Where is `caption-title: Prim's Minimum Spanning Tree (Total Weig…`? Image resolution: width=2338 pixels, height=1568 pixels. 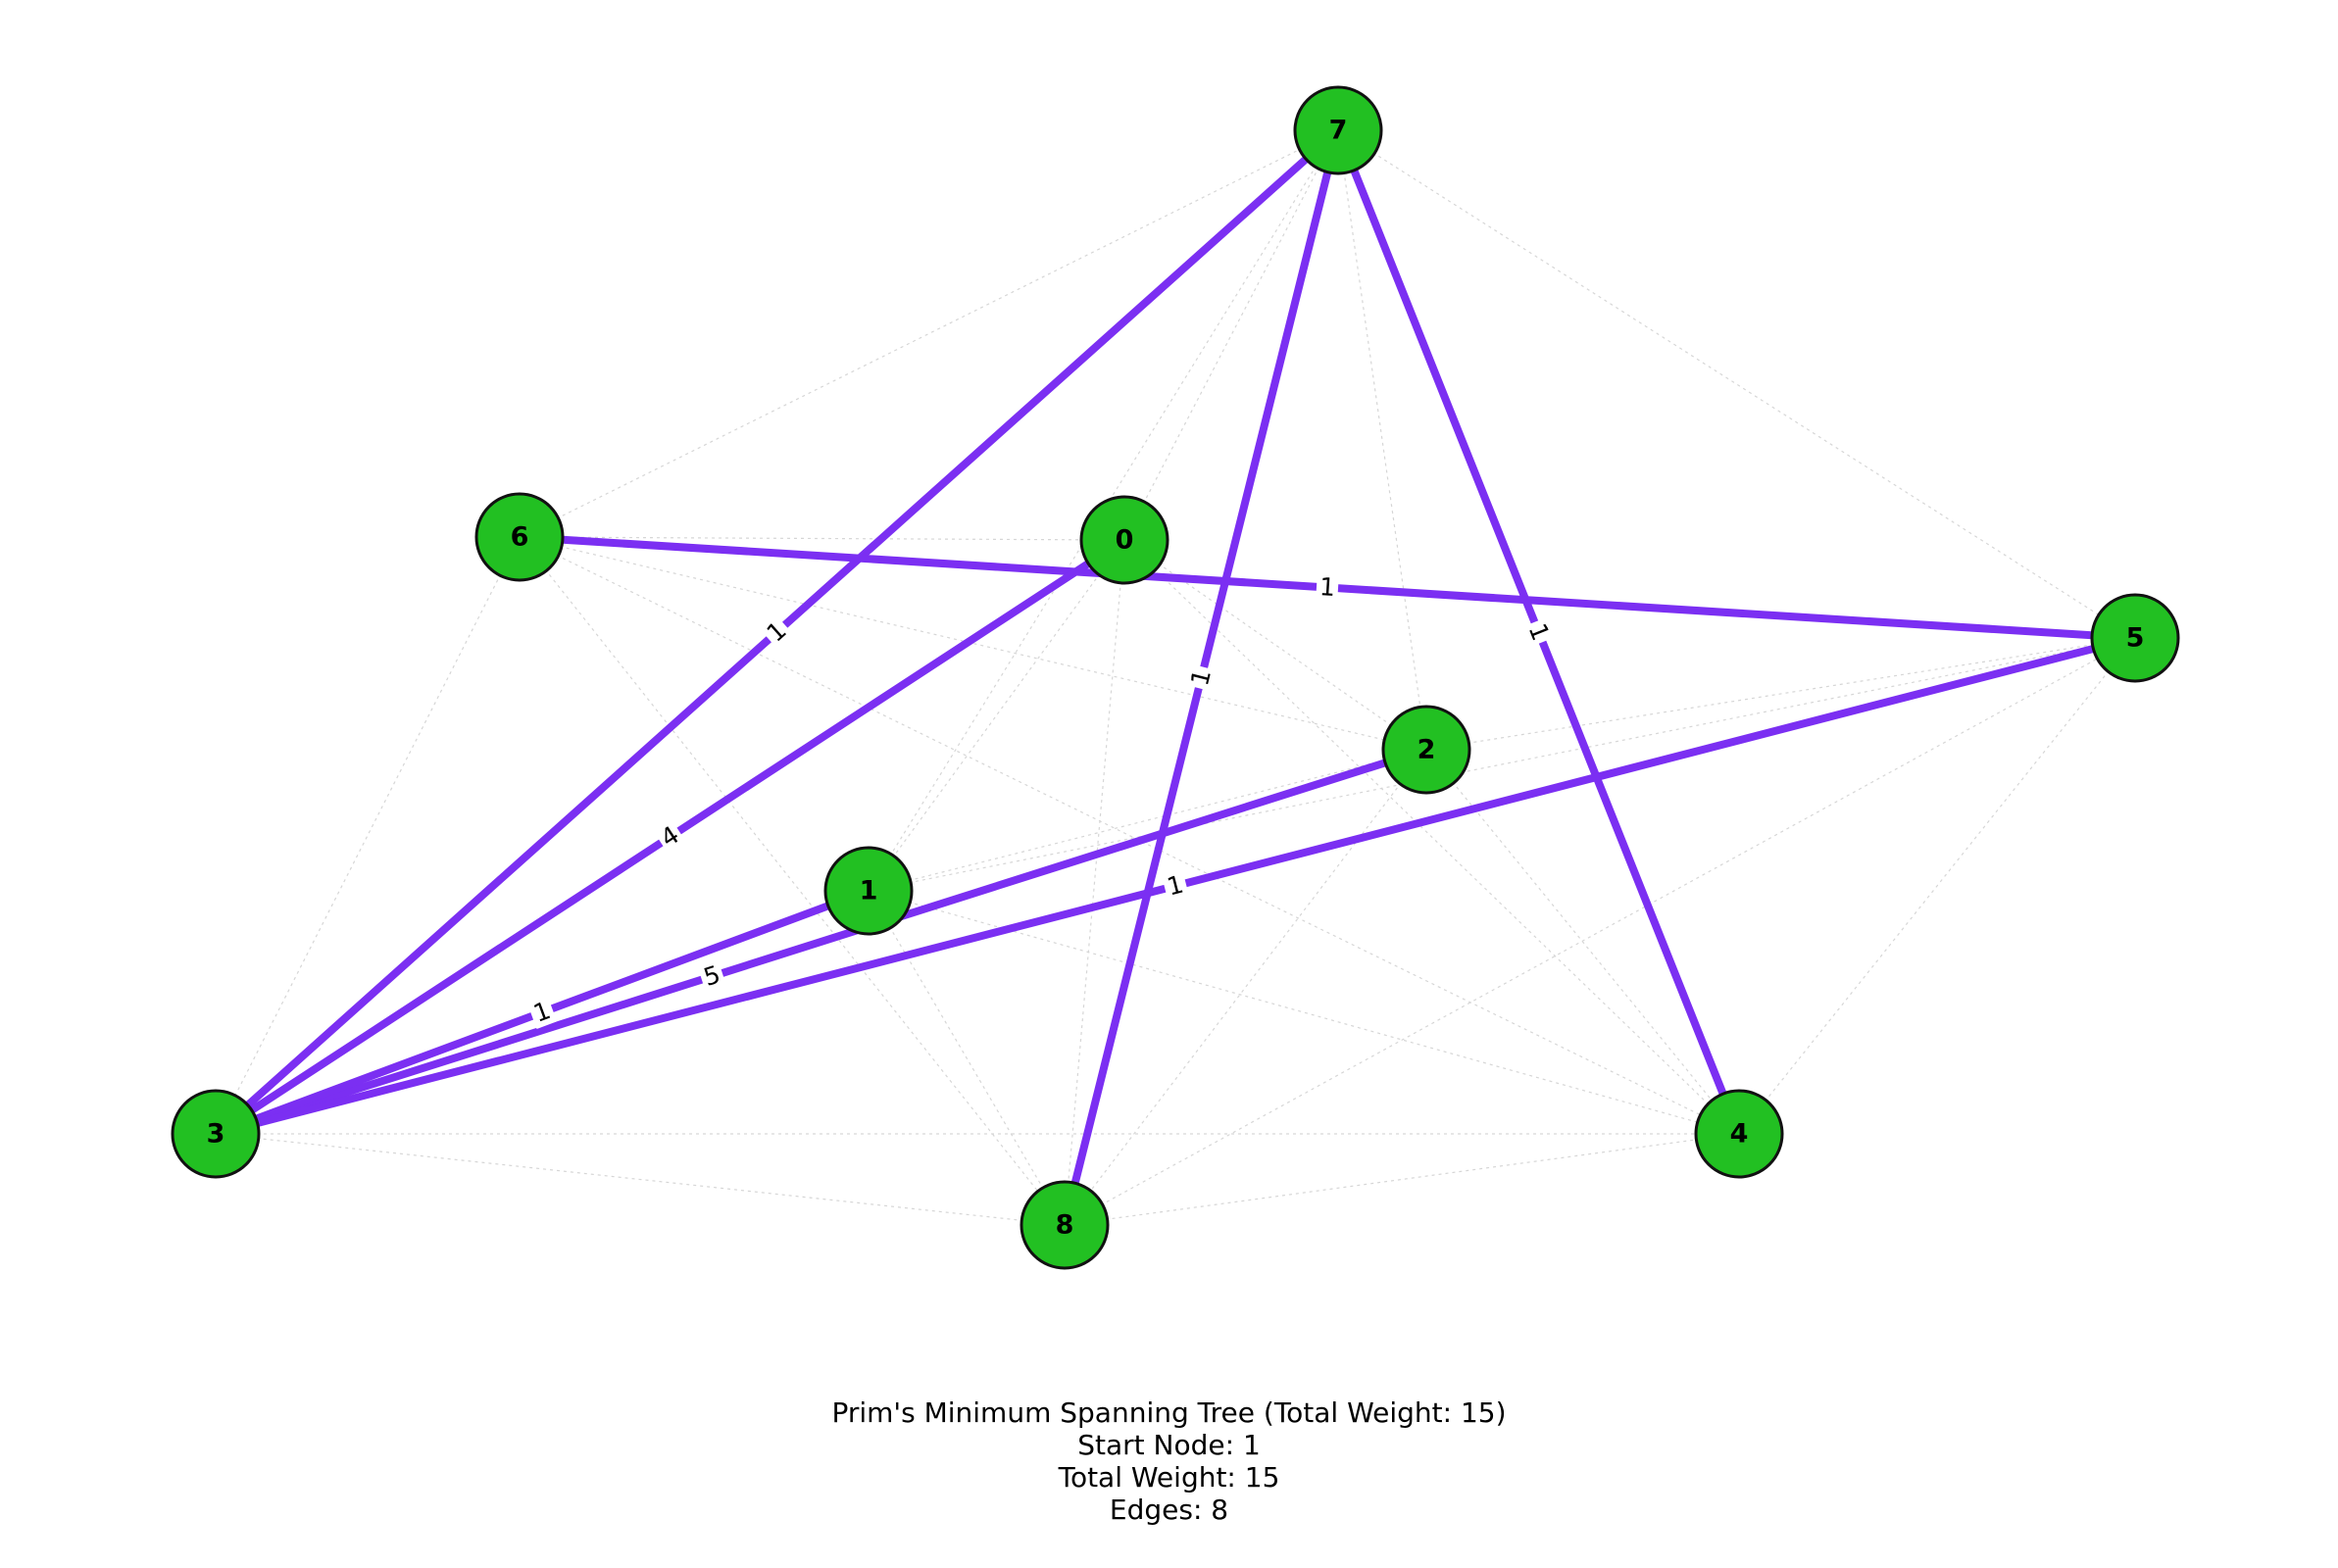
caption-title: Prim's Minimum Spanning Tree (Total Weig… is located at coordinates (1169, 1412).